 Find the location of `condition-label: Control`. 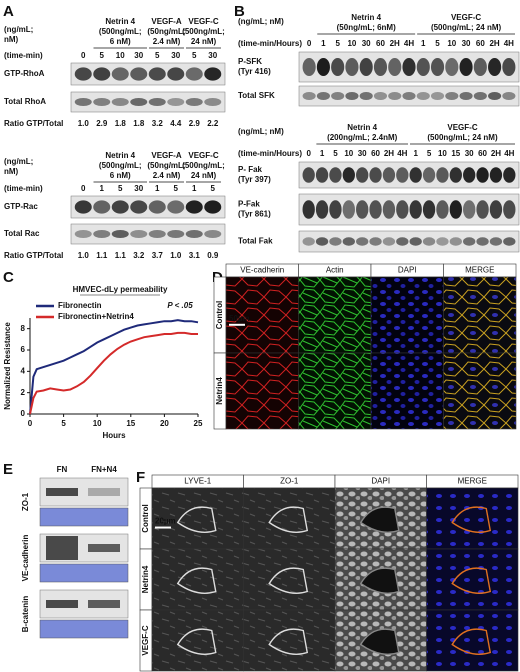

condition-label: Control is located at coordinates (145, 518).